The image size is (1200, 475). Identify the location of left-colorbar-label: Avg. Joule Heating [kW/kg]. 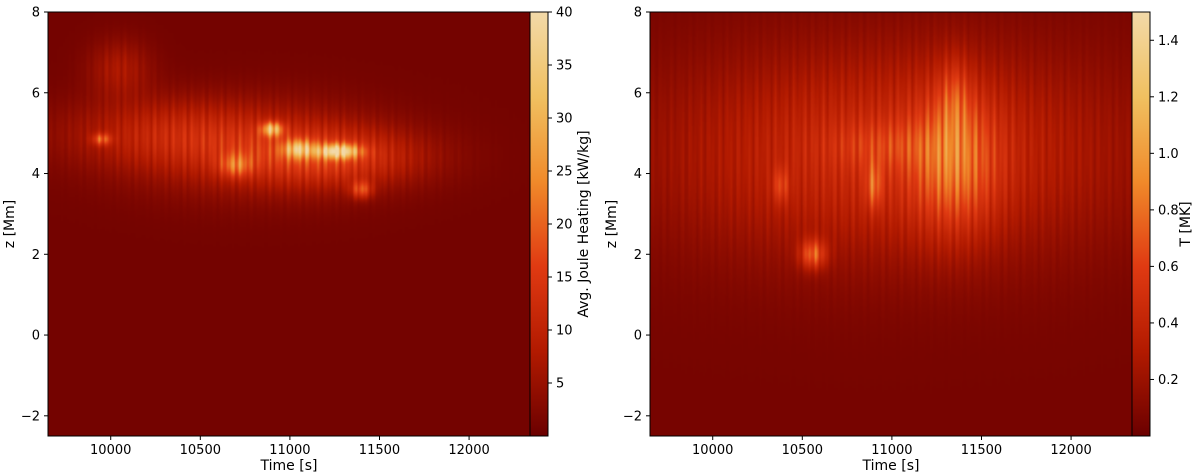
(584, 223).